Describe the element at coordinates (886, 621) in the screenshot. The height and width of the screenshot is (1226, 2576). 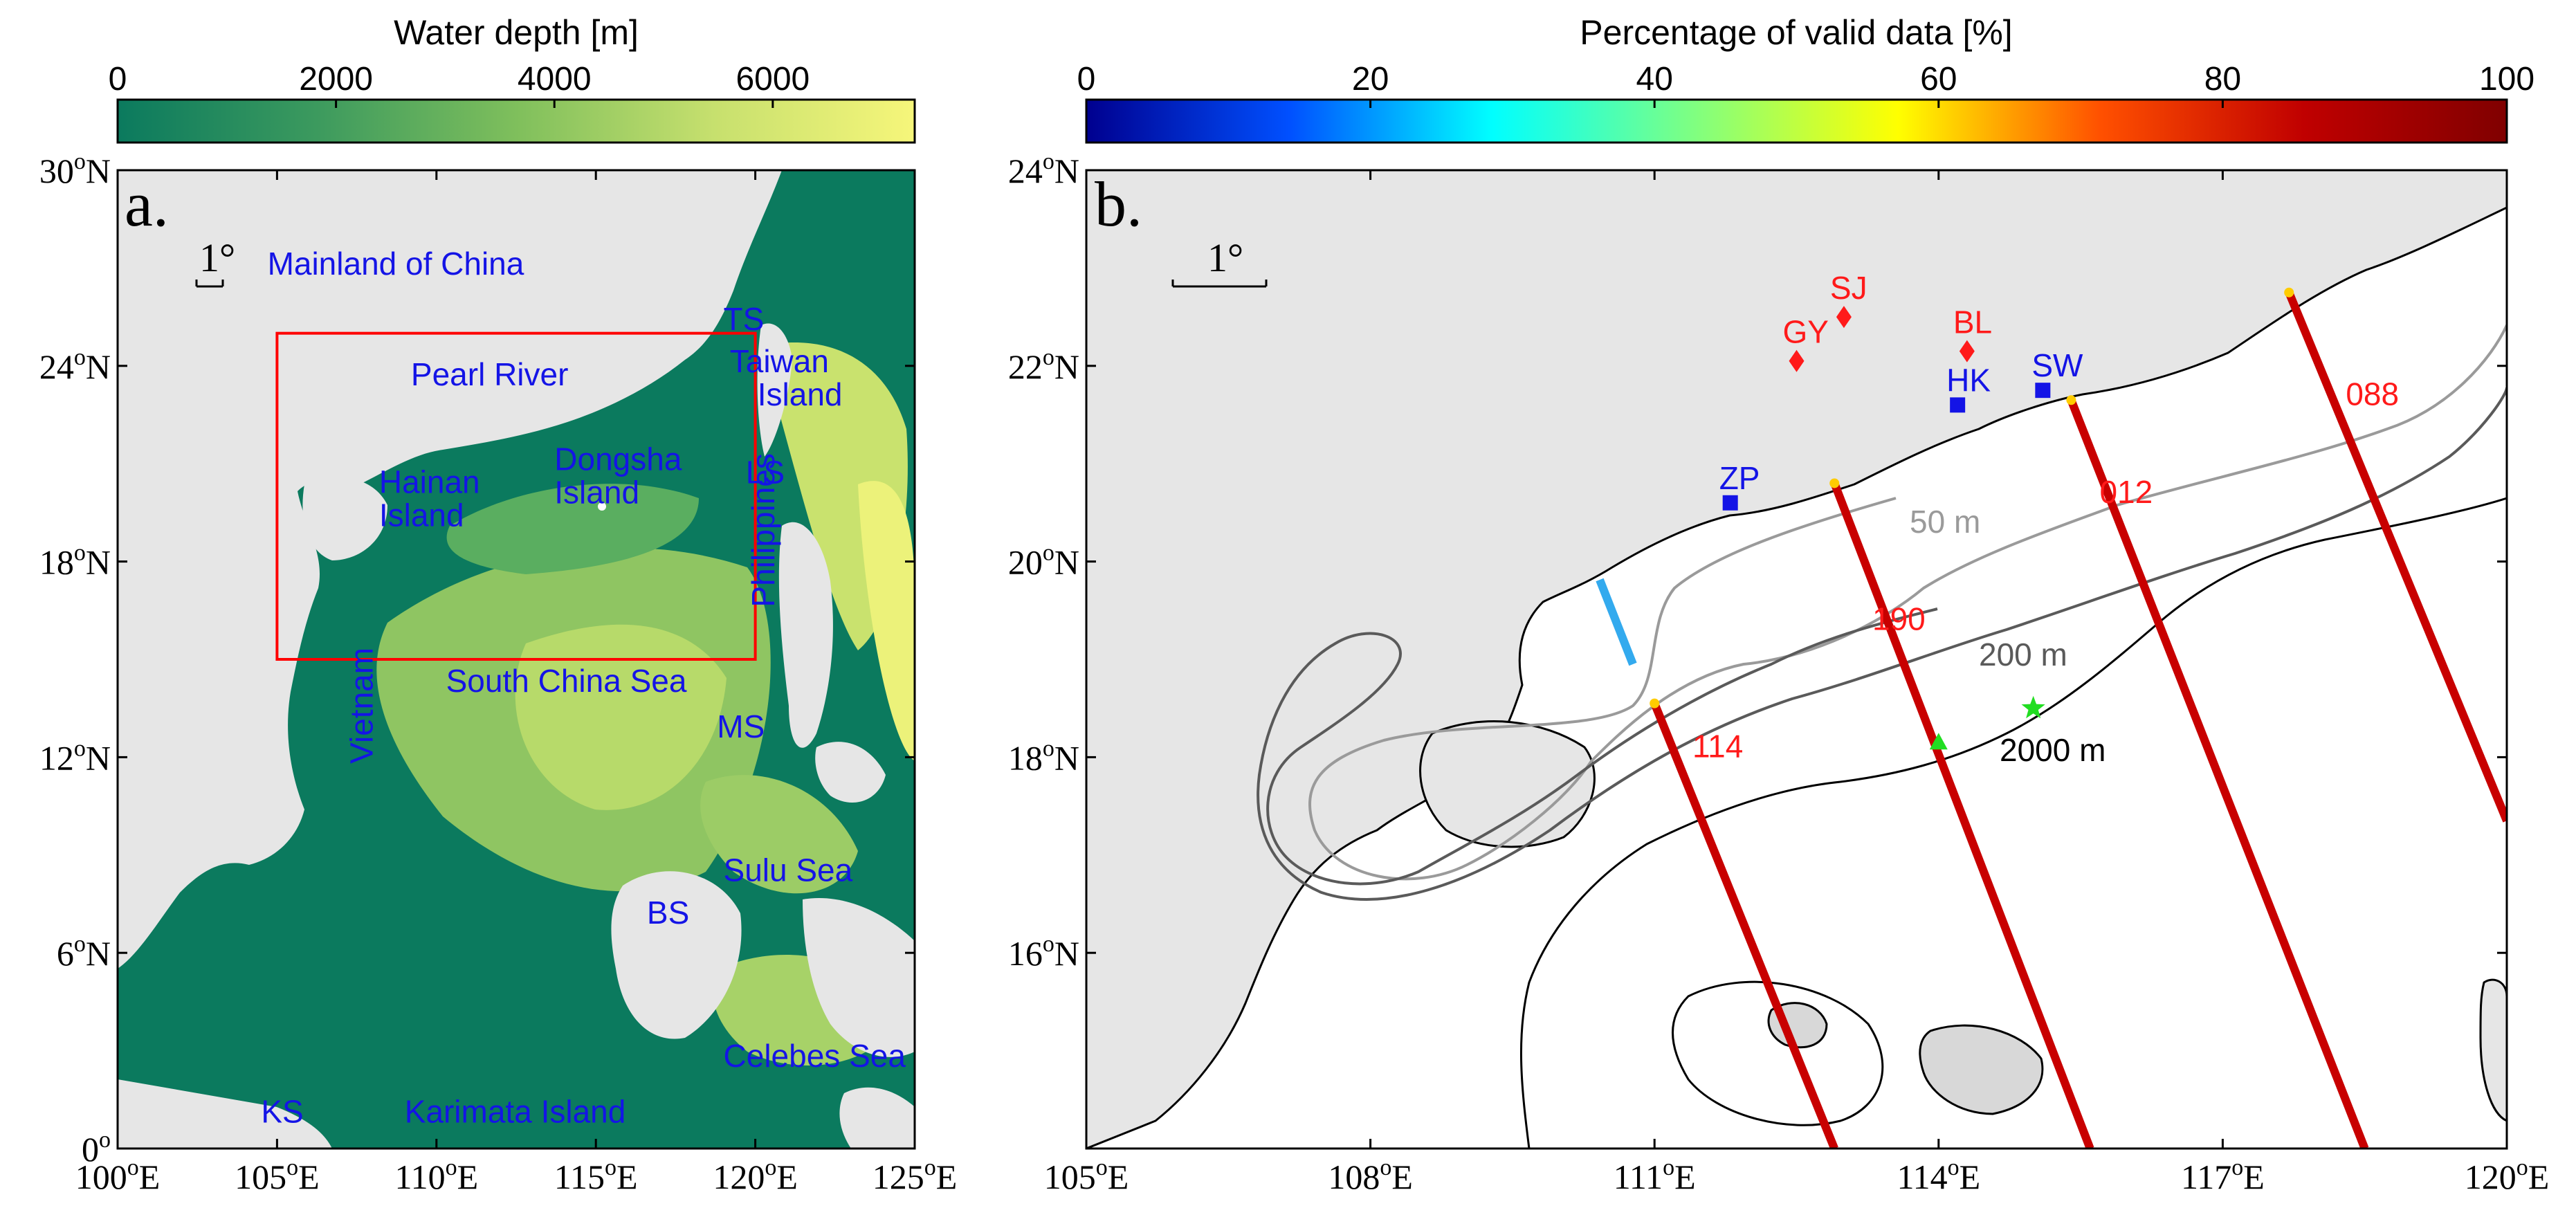
I see `philippine-trench` at that location.